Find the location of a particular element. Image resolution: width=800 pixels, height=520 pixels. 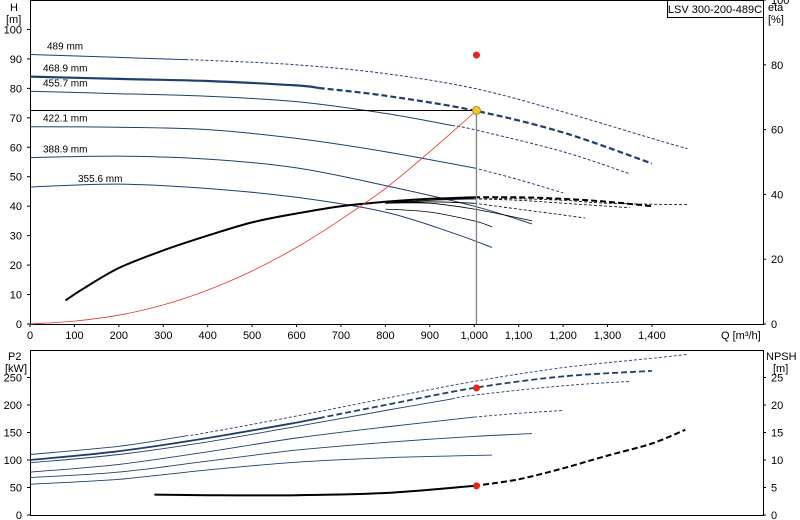

head-curve-4-dashed is located at coordinates (519, 180).